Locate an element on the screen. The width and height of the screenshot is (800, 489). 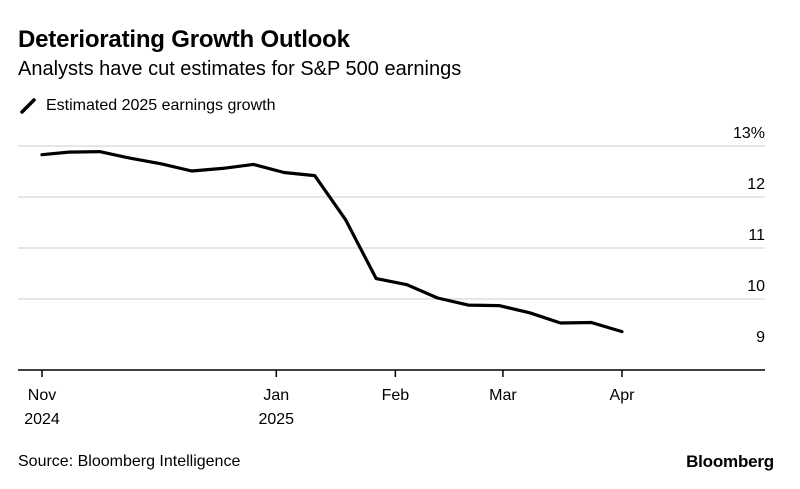
legend-line-icon is located at coordinates (28, 106).